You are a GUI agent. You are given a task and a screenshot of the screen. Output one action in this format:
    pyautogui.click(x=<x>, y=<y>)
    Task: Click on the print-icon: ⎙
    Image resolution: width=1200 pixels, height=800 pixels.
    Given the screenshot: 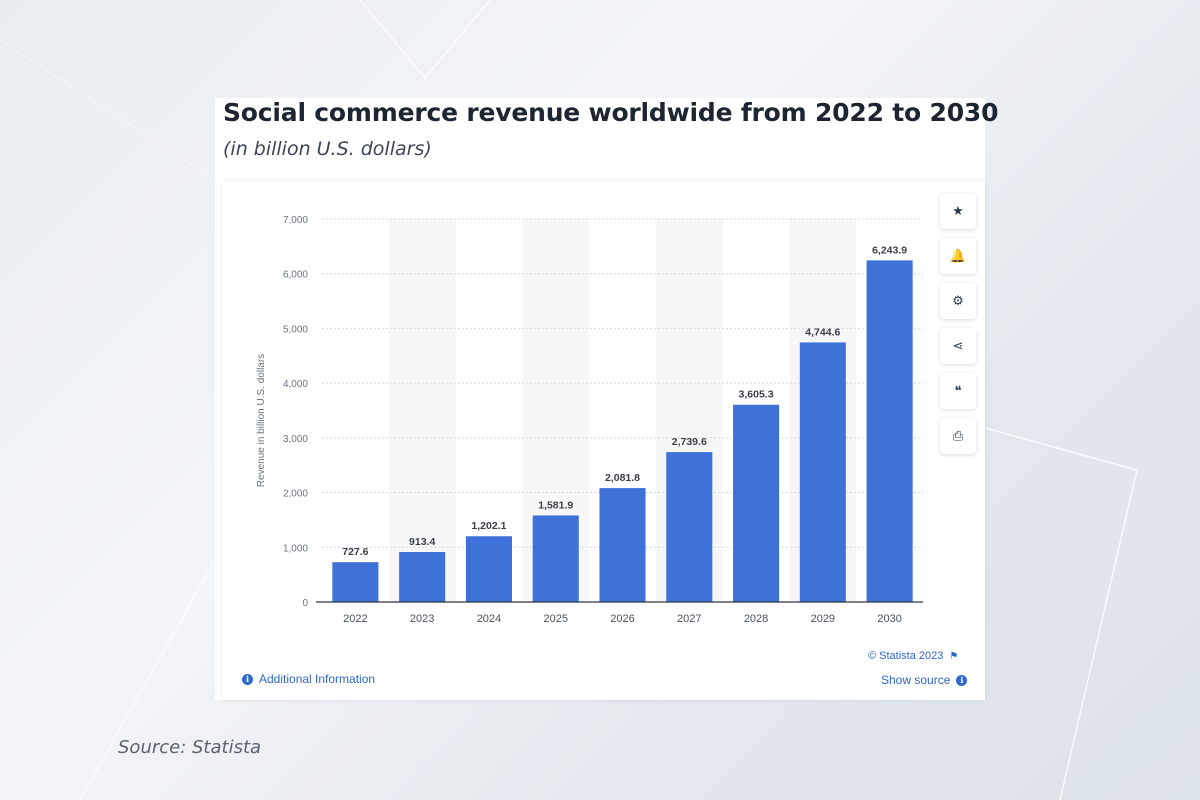 What is the action you would take?
    pyautogui.click(x=958, y=436)
    